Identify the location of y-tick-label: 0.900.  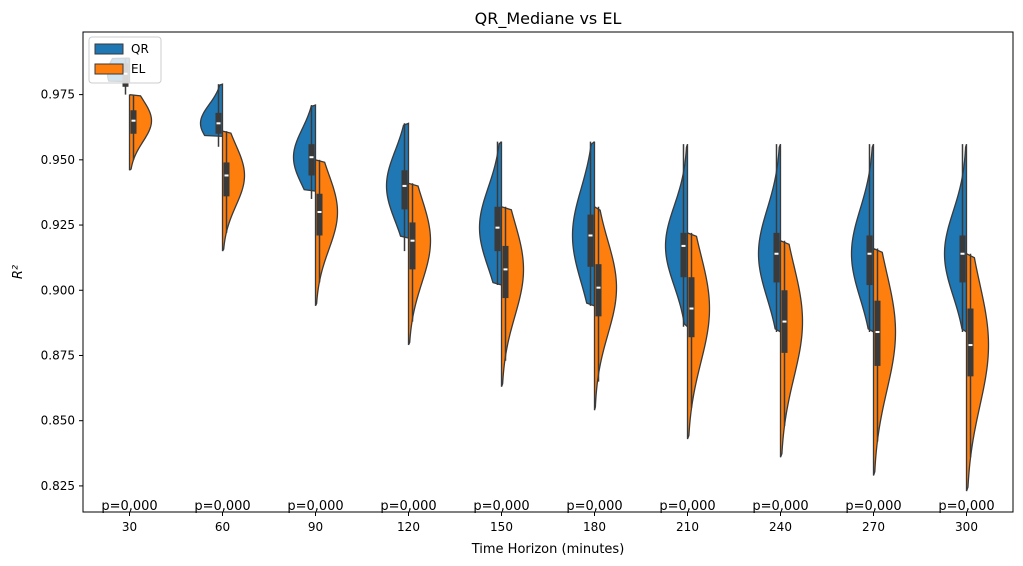
(58, 290).